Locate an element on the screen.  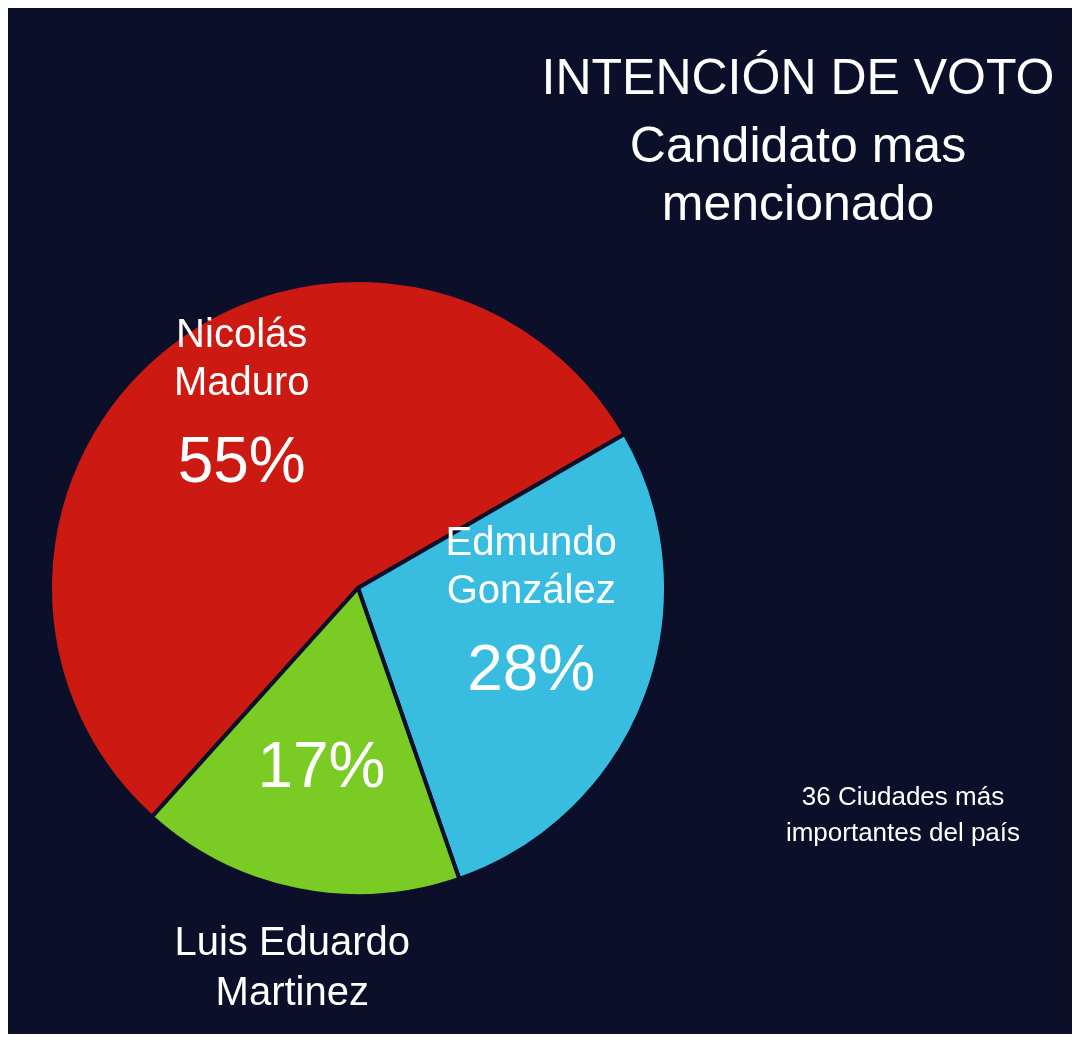
slice-label: Luis Eduardo Martinez is located at coordinates (292, 966).